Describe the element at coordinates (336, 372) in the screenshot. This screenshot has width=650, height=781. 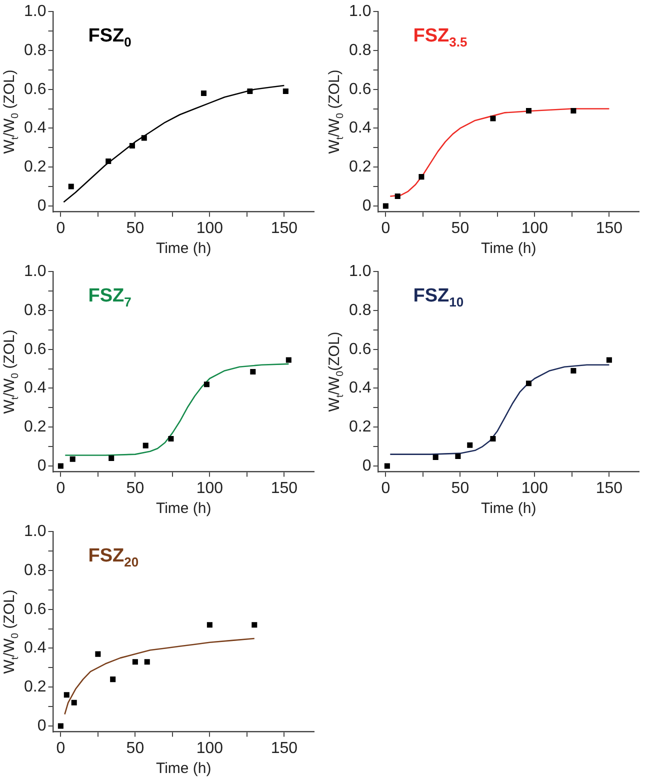
I see `y-axis-title: Wt/W0(ZOL)` at that location.